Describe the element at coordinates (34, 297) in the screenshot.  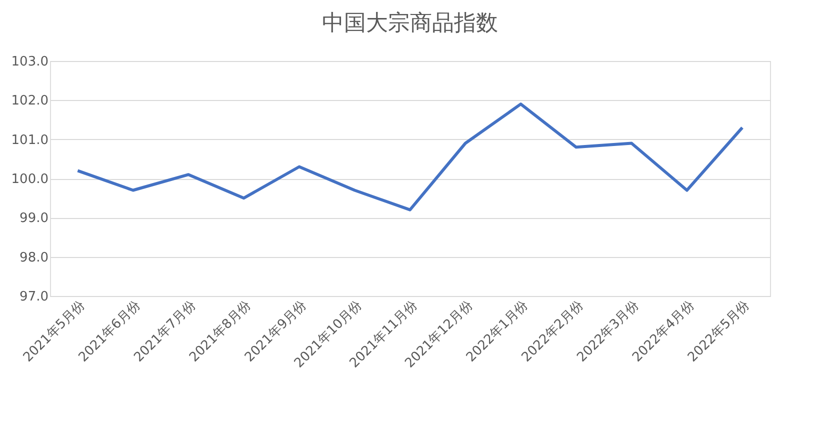
I see `y-tick-label: 97.0` at that location.